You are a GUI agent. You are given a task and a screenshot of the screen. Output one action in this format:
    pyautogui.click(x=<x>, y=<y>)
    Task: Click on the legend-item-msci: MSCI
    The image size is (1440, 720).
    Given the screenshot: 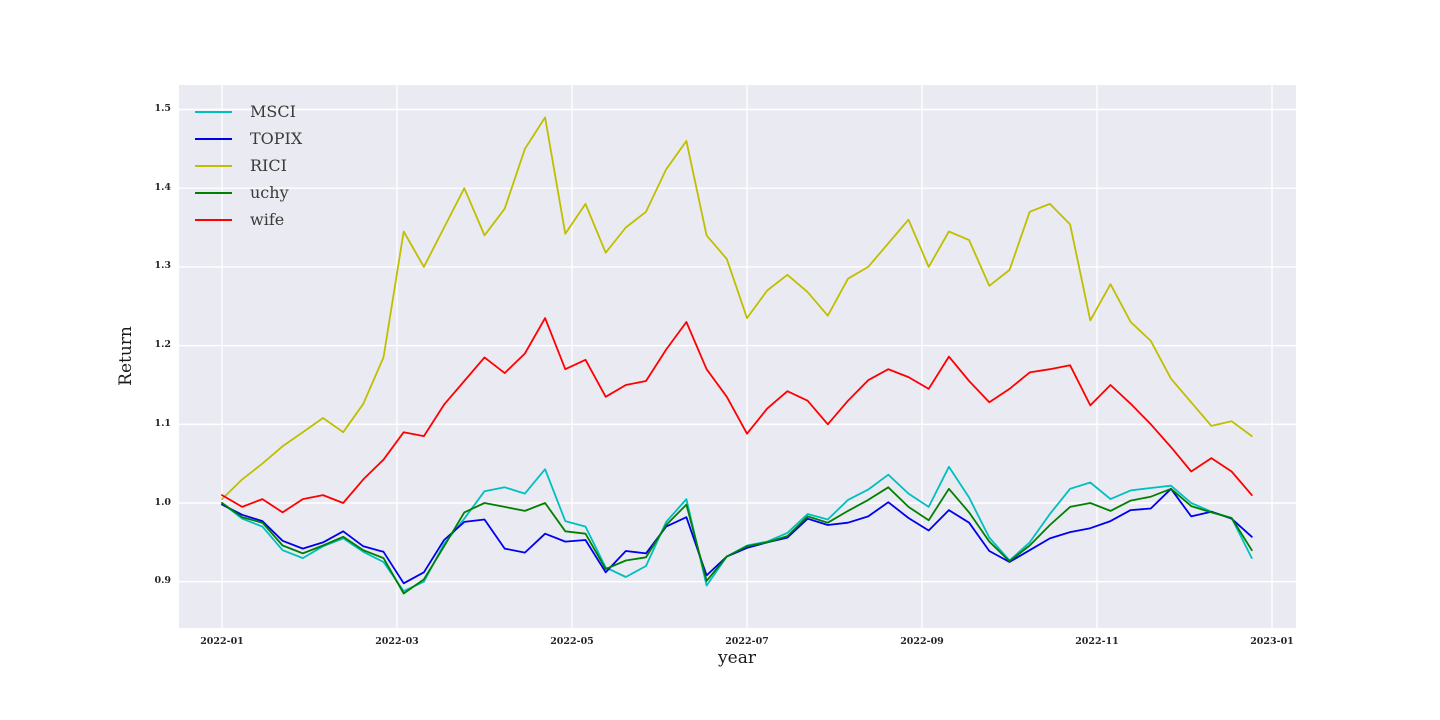 What is the action you would take?
    pyautogui.click(x=248, y=111)
    